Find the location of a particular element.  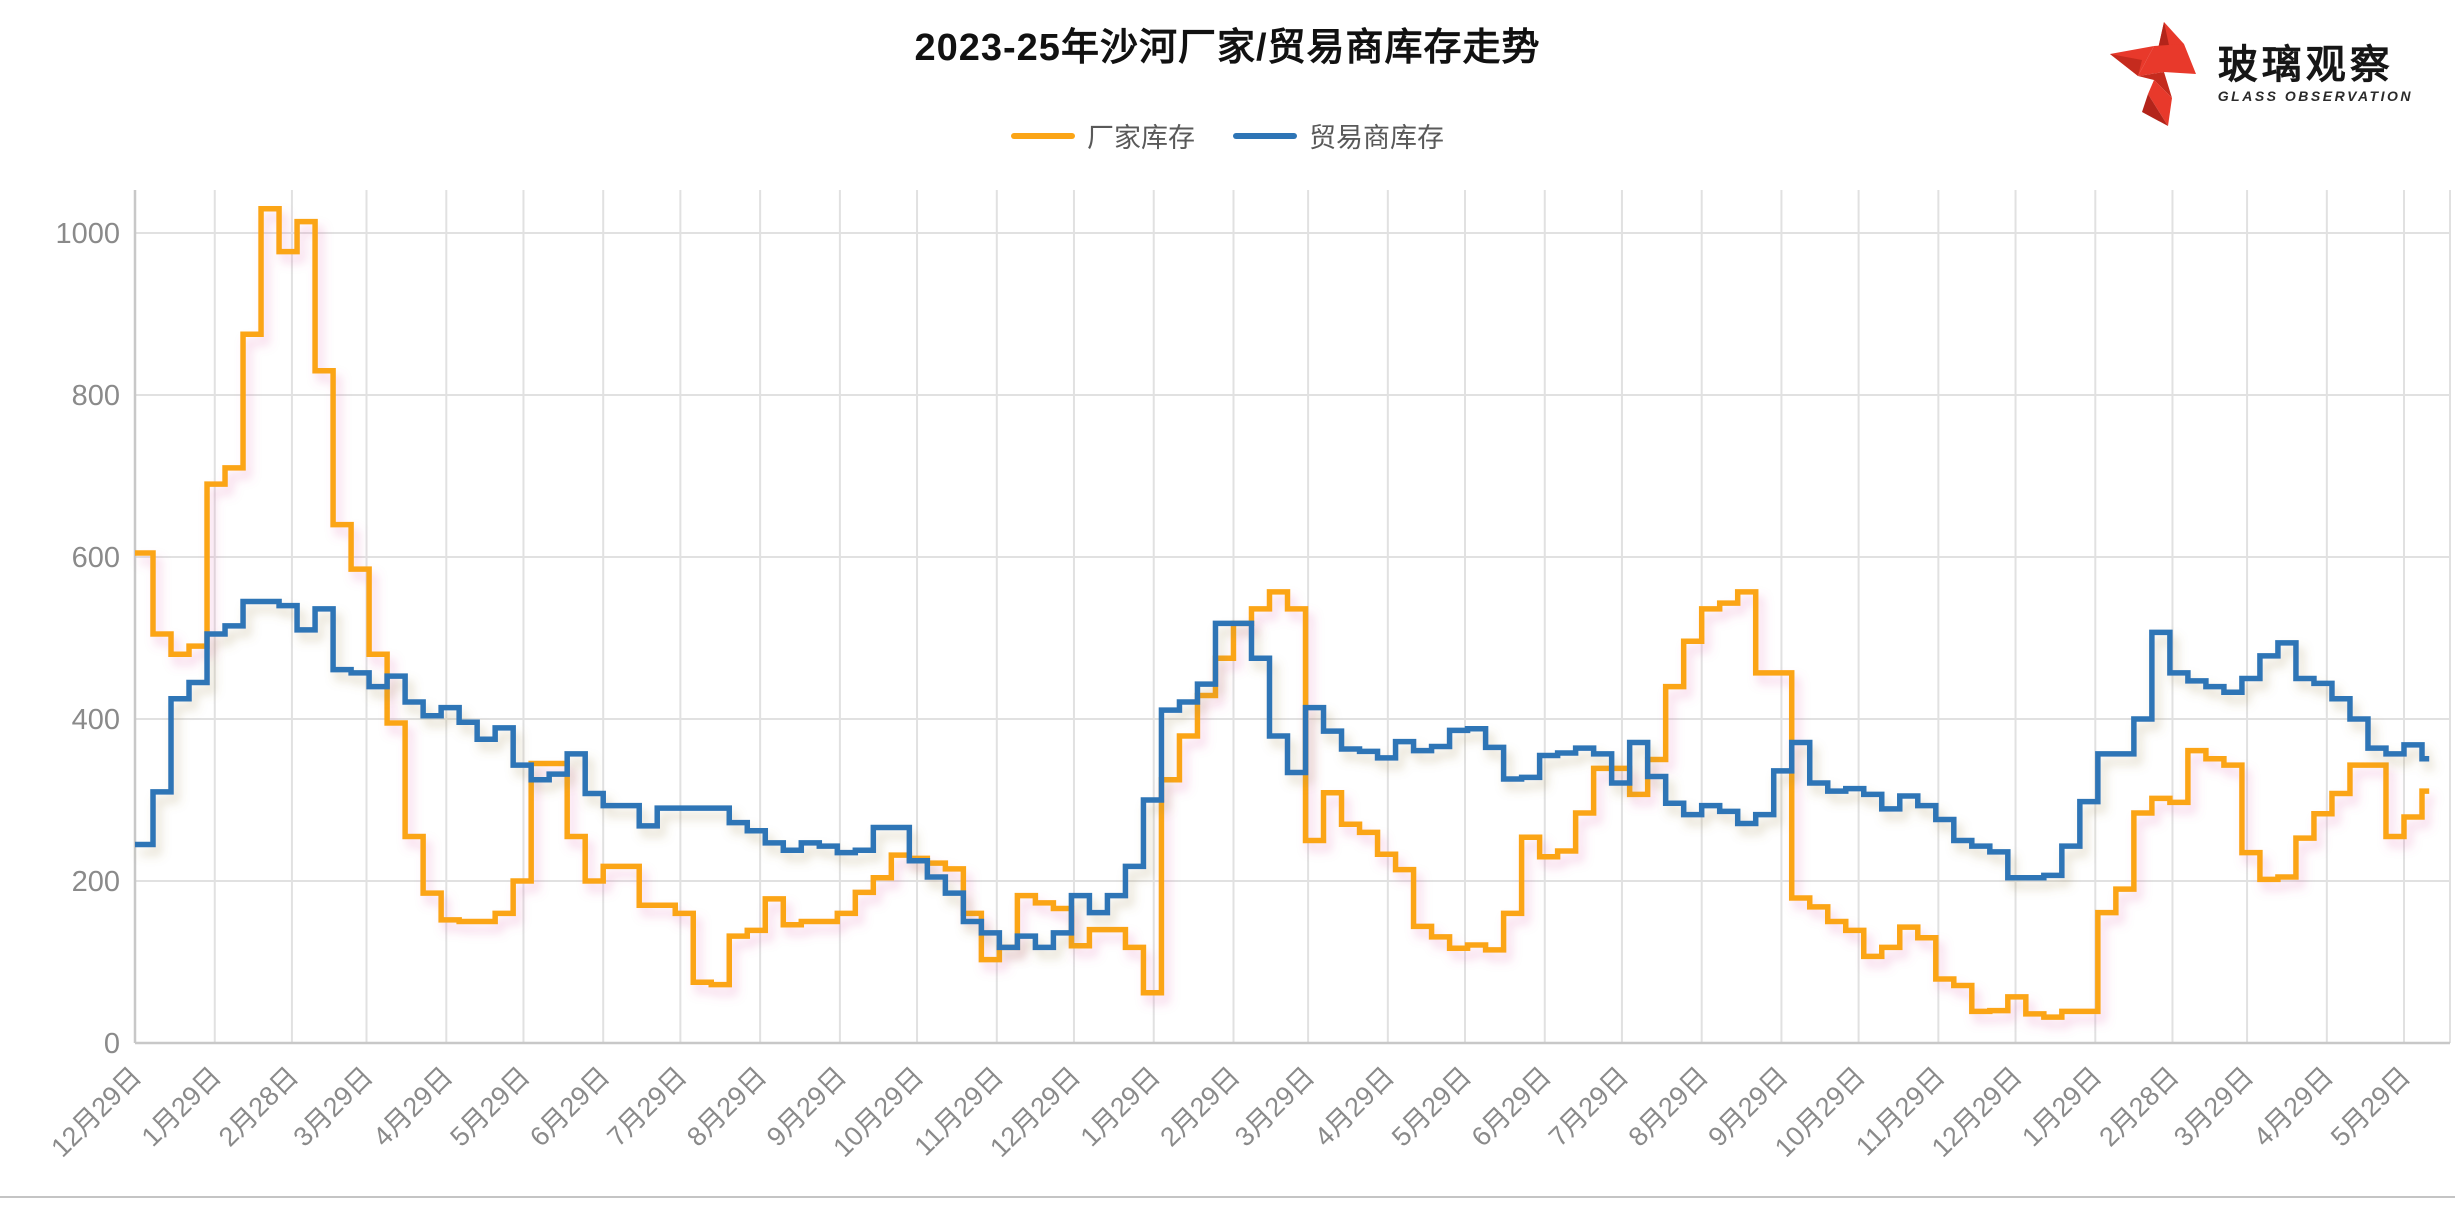

logo-name: 玻璃观察 is located at coordinates (2305, 65).